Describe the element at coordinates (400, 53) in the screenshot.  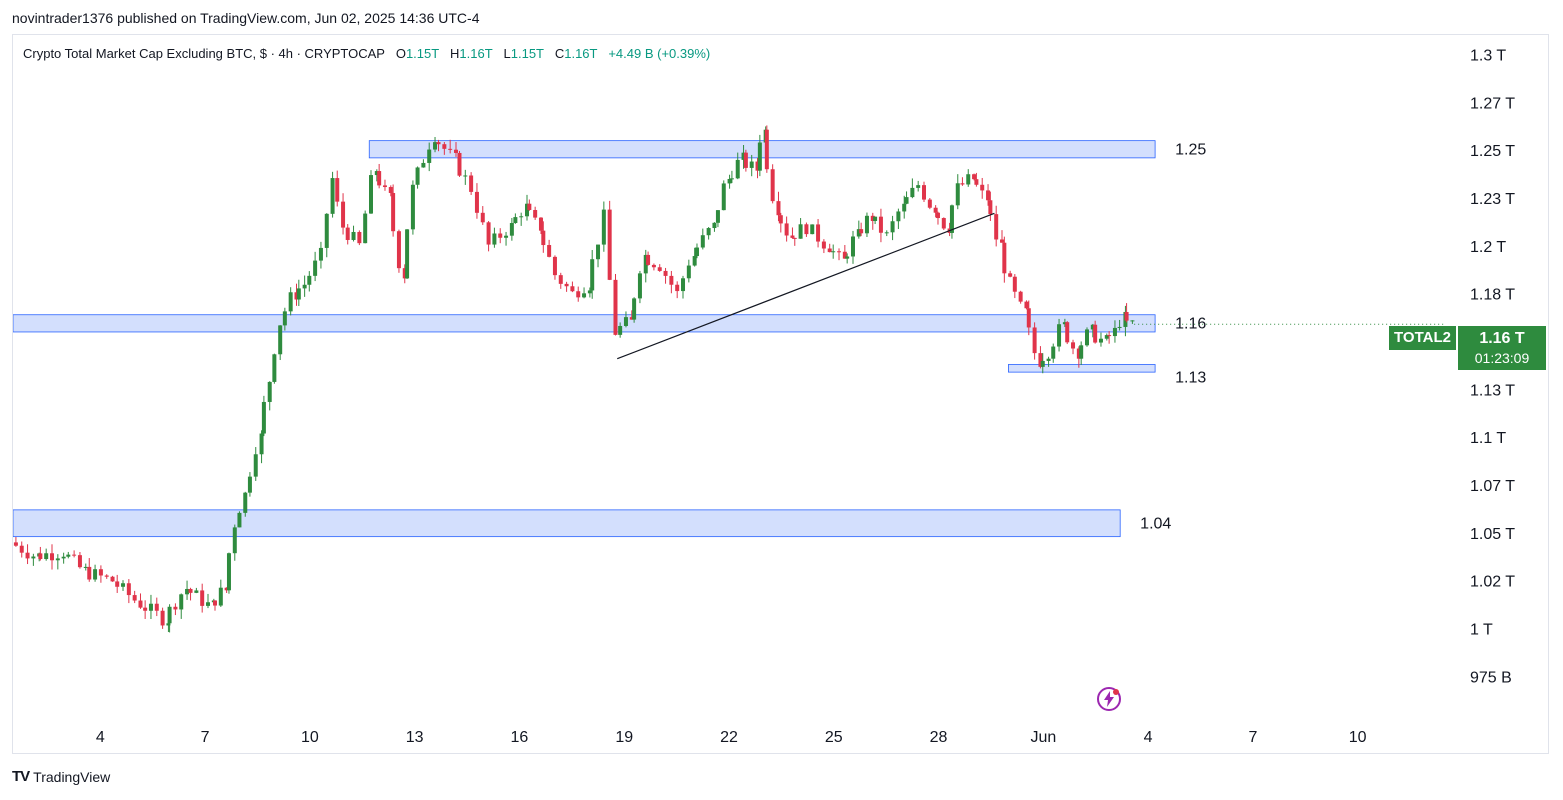
I see `open-label: O` at that location.